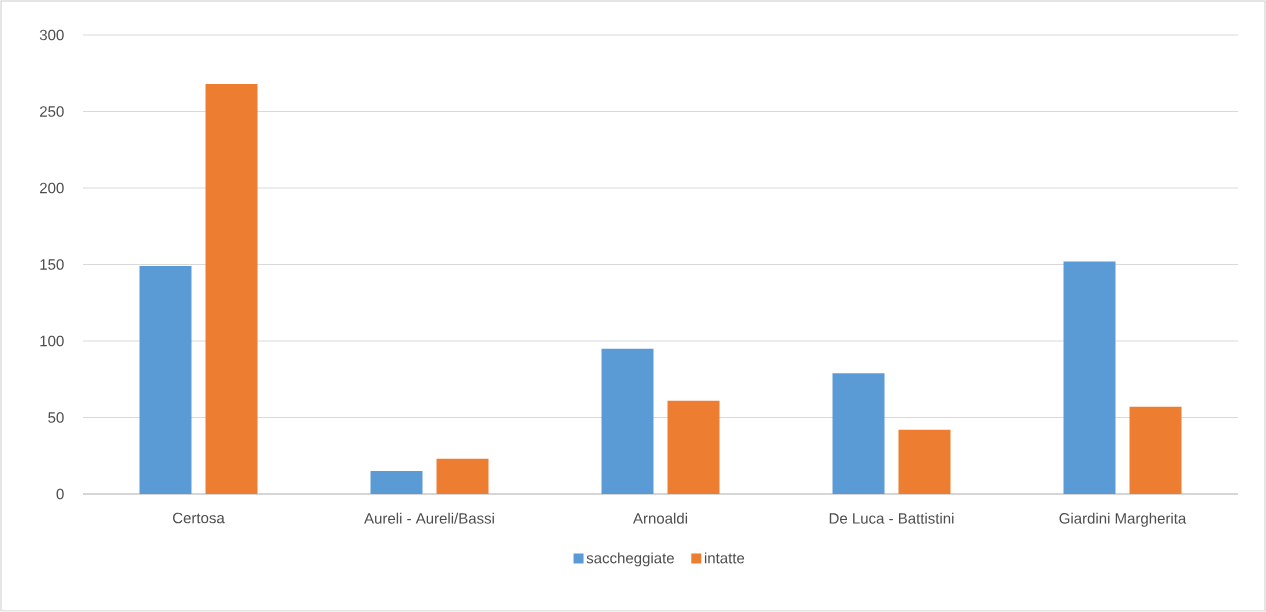 The height and width of the screenshot is (612, 1266). Describe the element at coordinates (1123, 519) in the screenshot. I see `x-tick-label: Giardini Margherita` at that location.